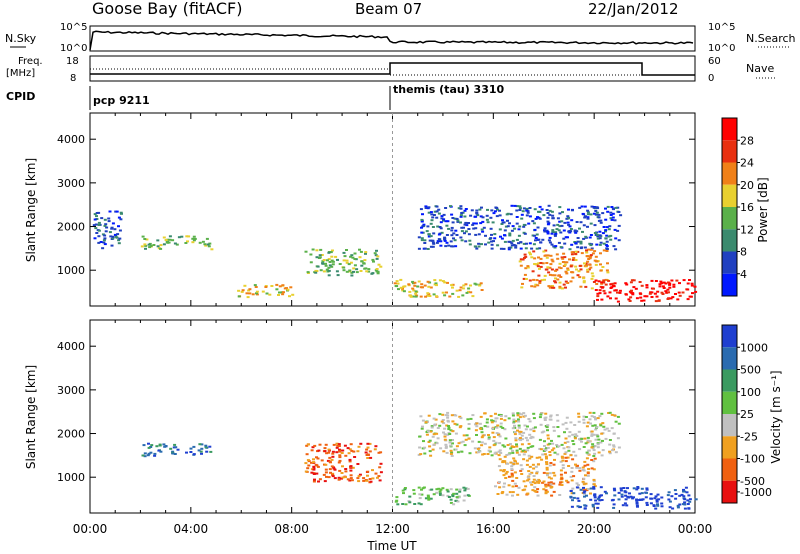 The height and width of the screenshot is (554, 800). What do you see at coordinates (167, 9) in the screenshot?
I see `station-title: Goose Bay (fitACF)` at bounding box center [167, 9].